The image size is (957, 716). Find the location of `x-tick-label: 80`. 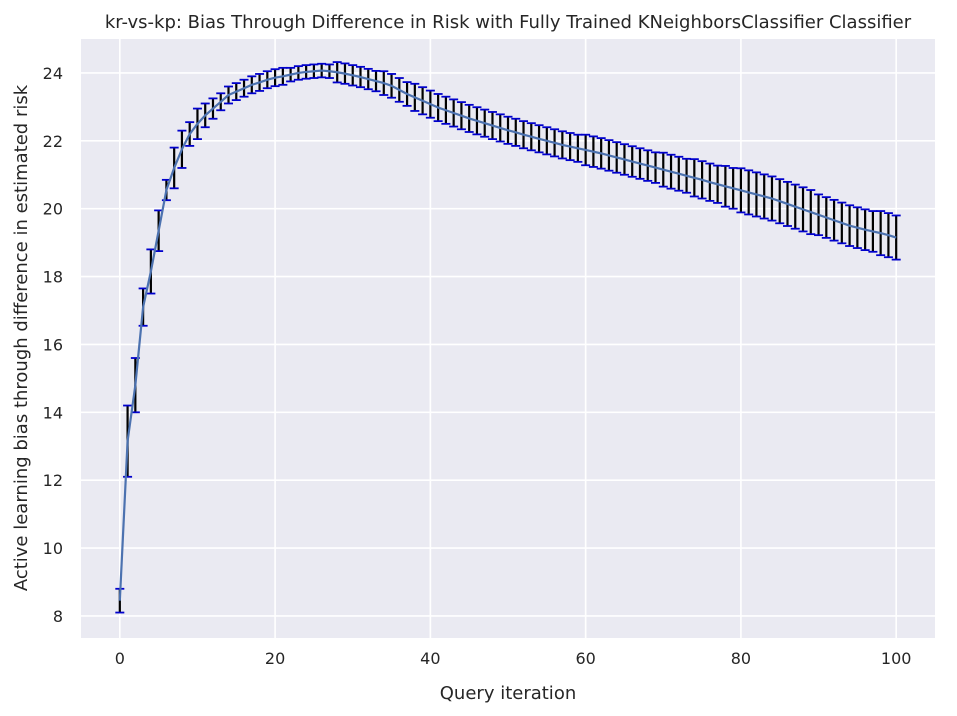

x-tick-label: 80 is located at coordinates (741, 658).